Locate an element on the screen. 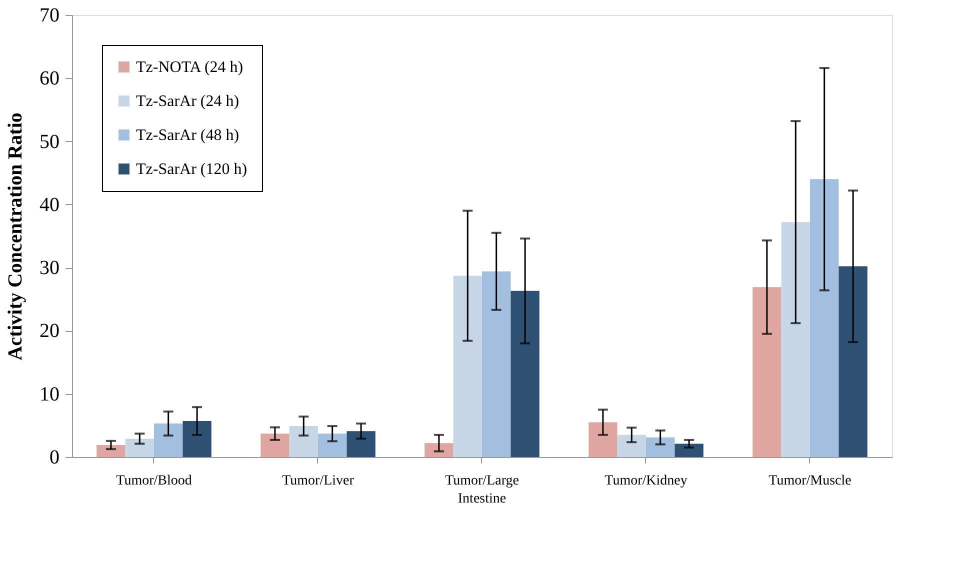 Image resolution: width=959 pixels, height=582 pixels. y-tick-label: 70 is located at coordinates (50, 15).